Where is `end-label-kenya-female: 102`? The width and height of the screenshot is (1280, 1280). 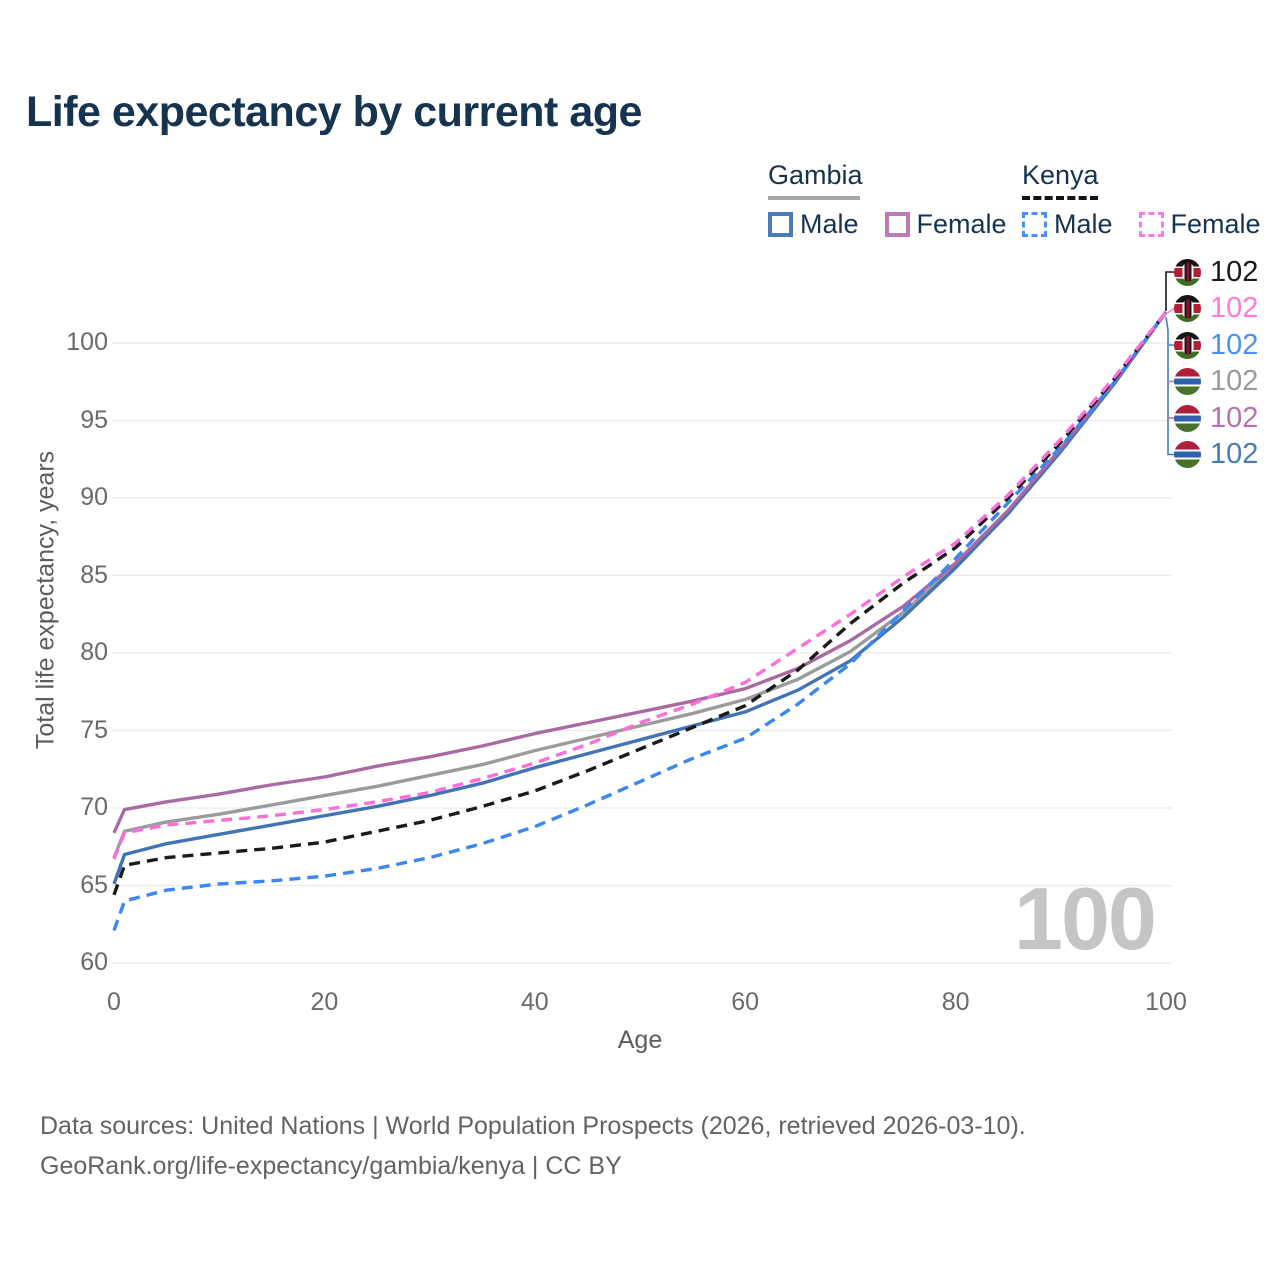 end-label-kenya-female: 102 is located at coordinates (1216, 308).